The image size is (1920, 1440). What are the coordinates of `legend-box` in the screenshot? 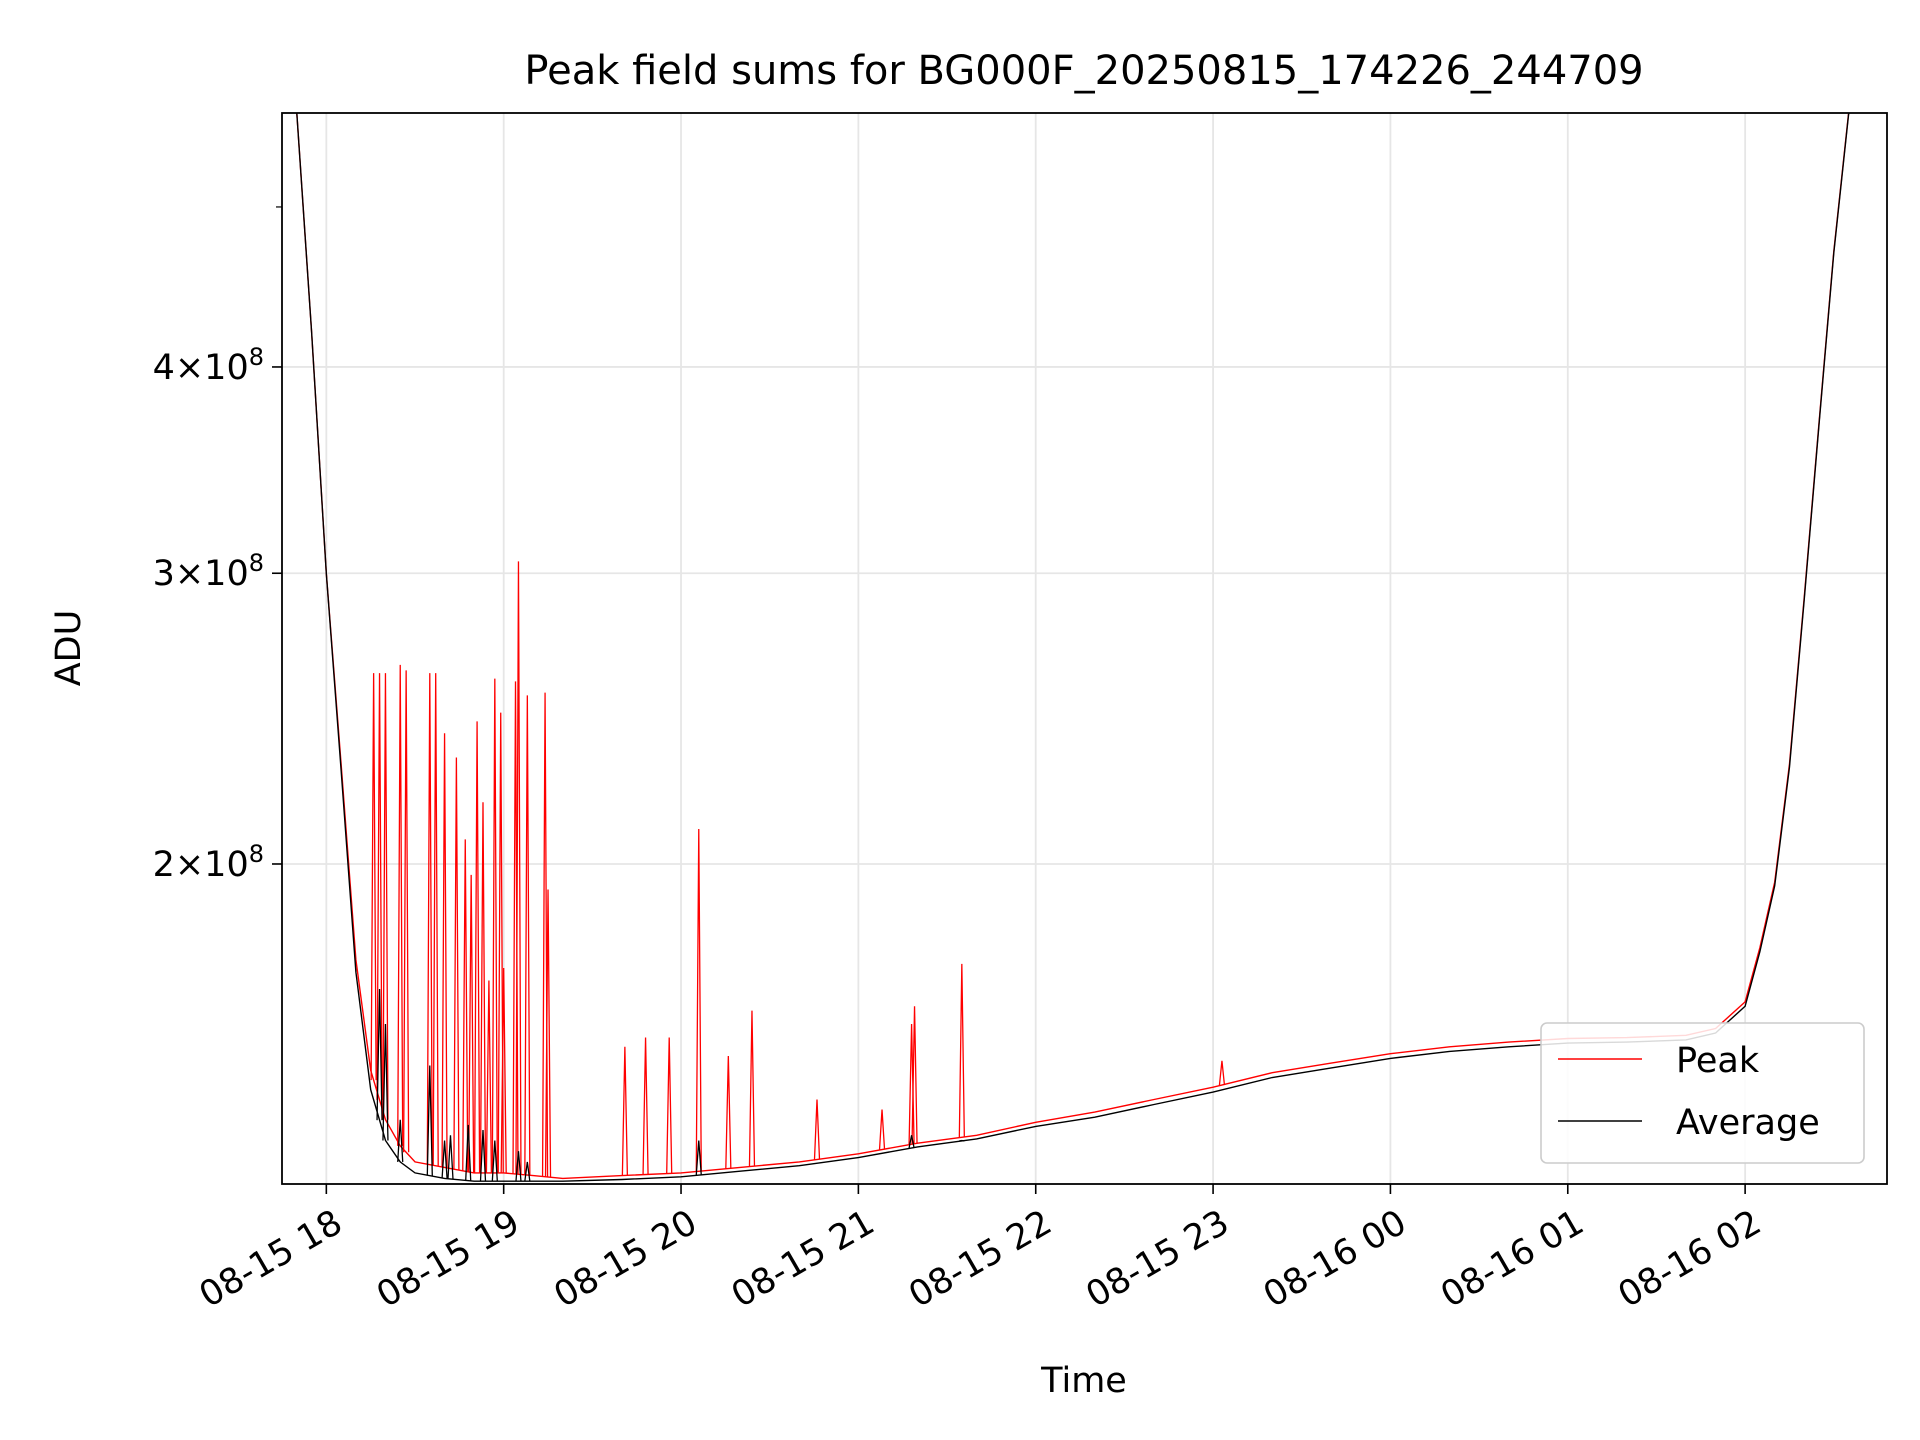 It's located at (1702, 1093).